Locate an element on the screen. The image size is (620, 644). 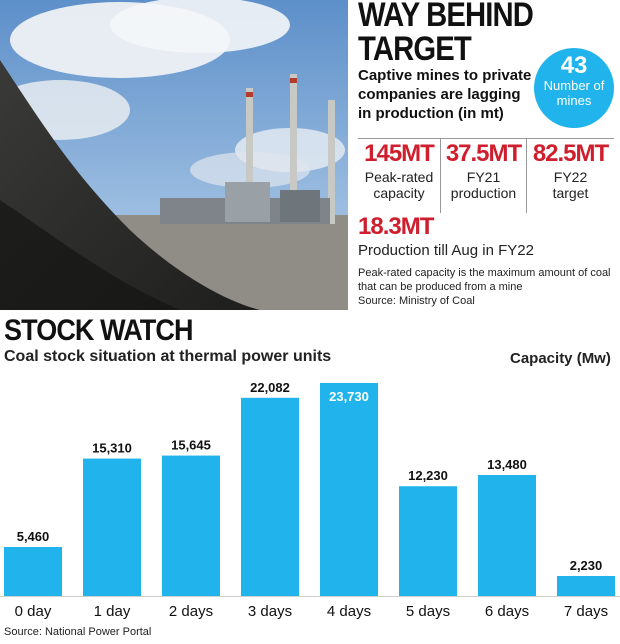
bar-4-days is located at coordinates (349, 489).